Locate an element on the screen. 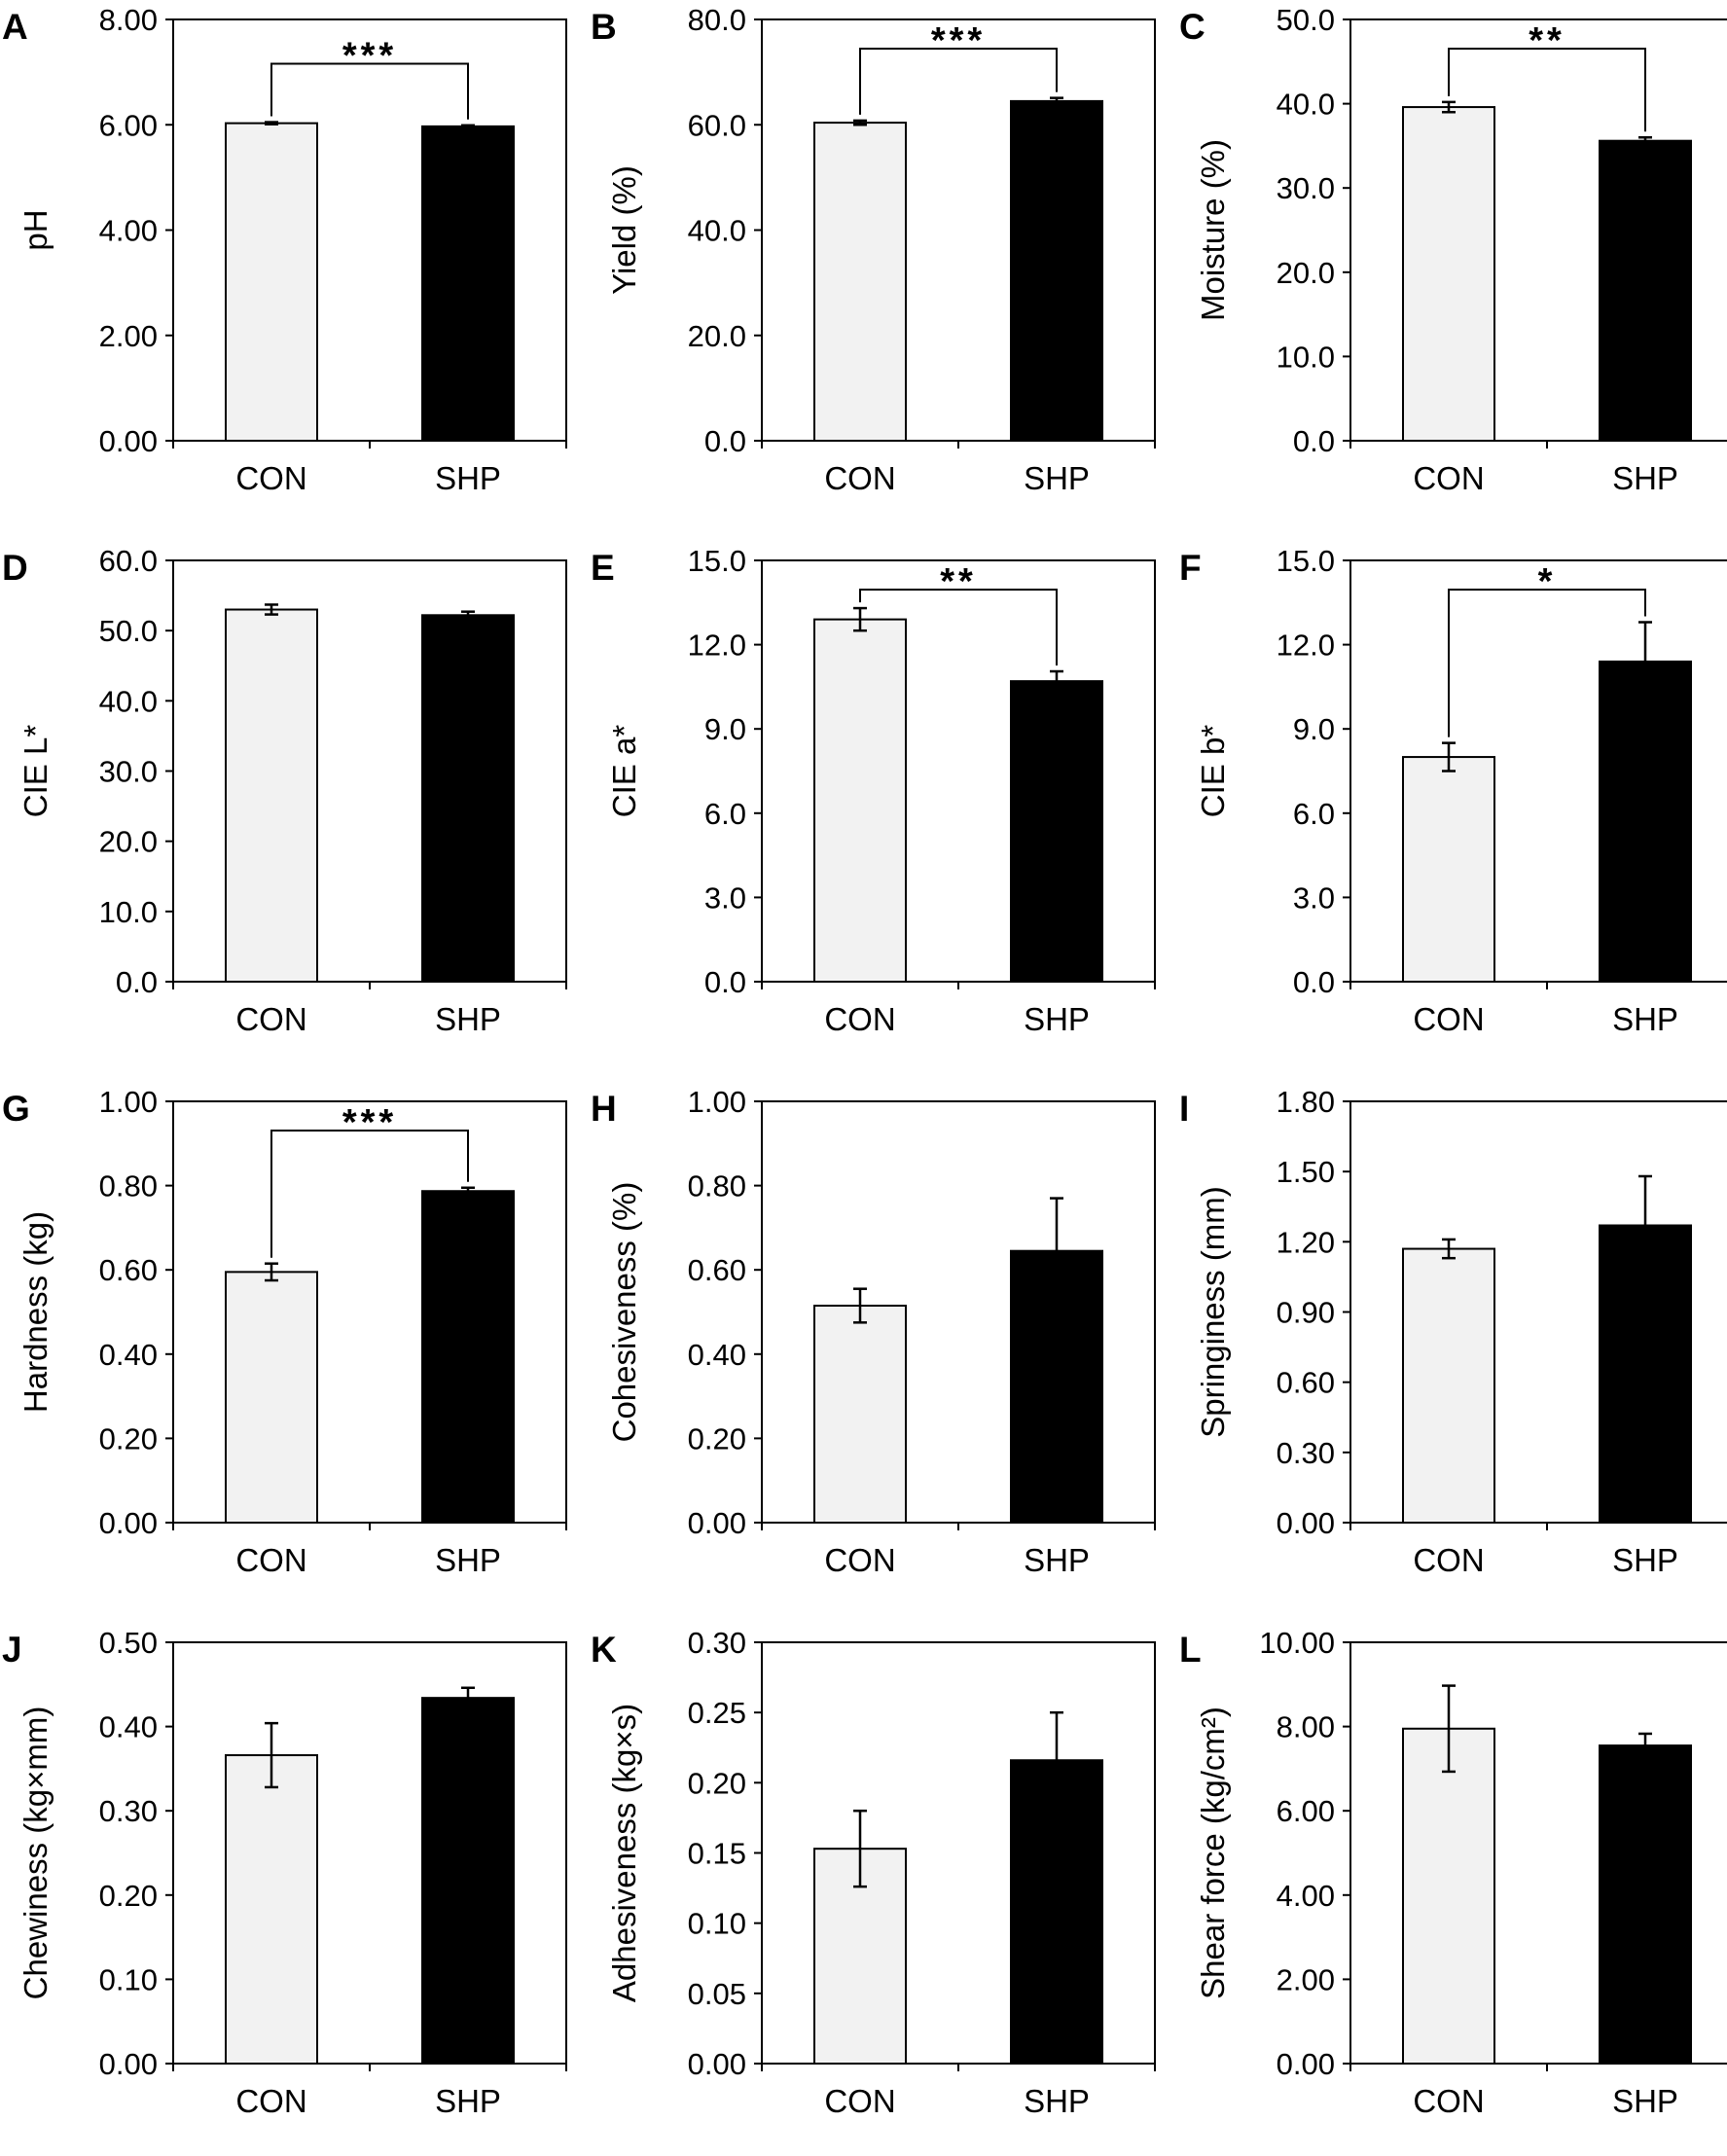 The width and height of the screenshot is (1727, 2156). y-tick-label: 20.0 is located at coordinates (128, 842).